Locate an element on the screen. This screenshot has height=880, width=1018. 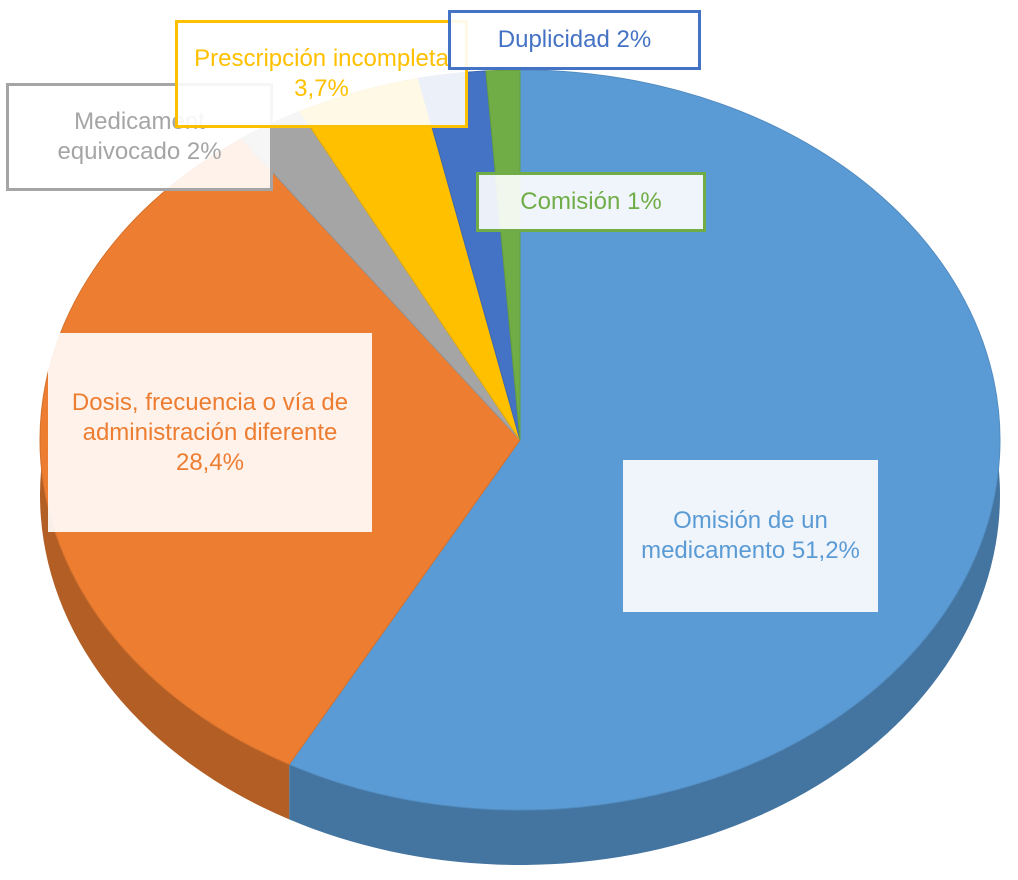
value-label: 28,4% is located at coordinates (210, 462).